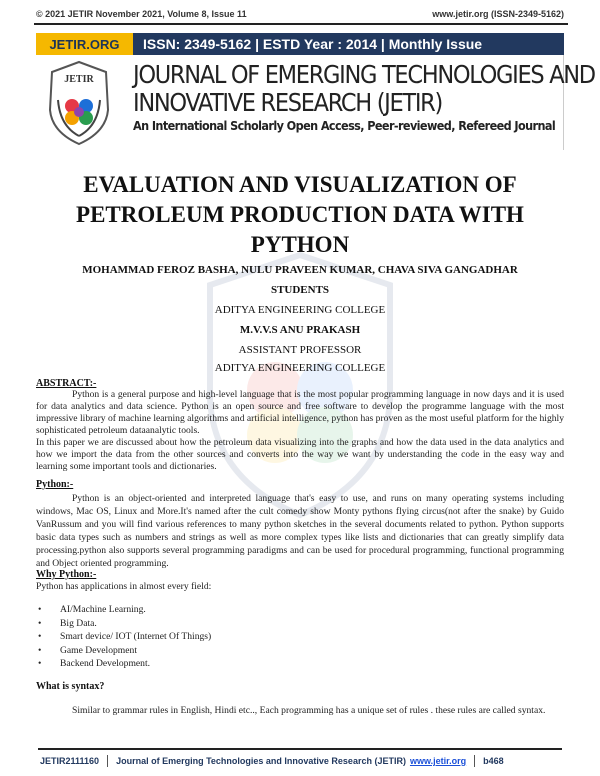  I want to click on footer-website-link: www.jetir.org, so click(438, 761).